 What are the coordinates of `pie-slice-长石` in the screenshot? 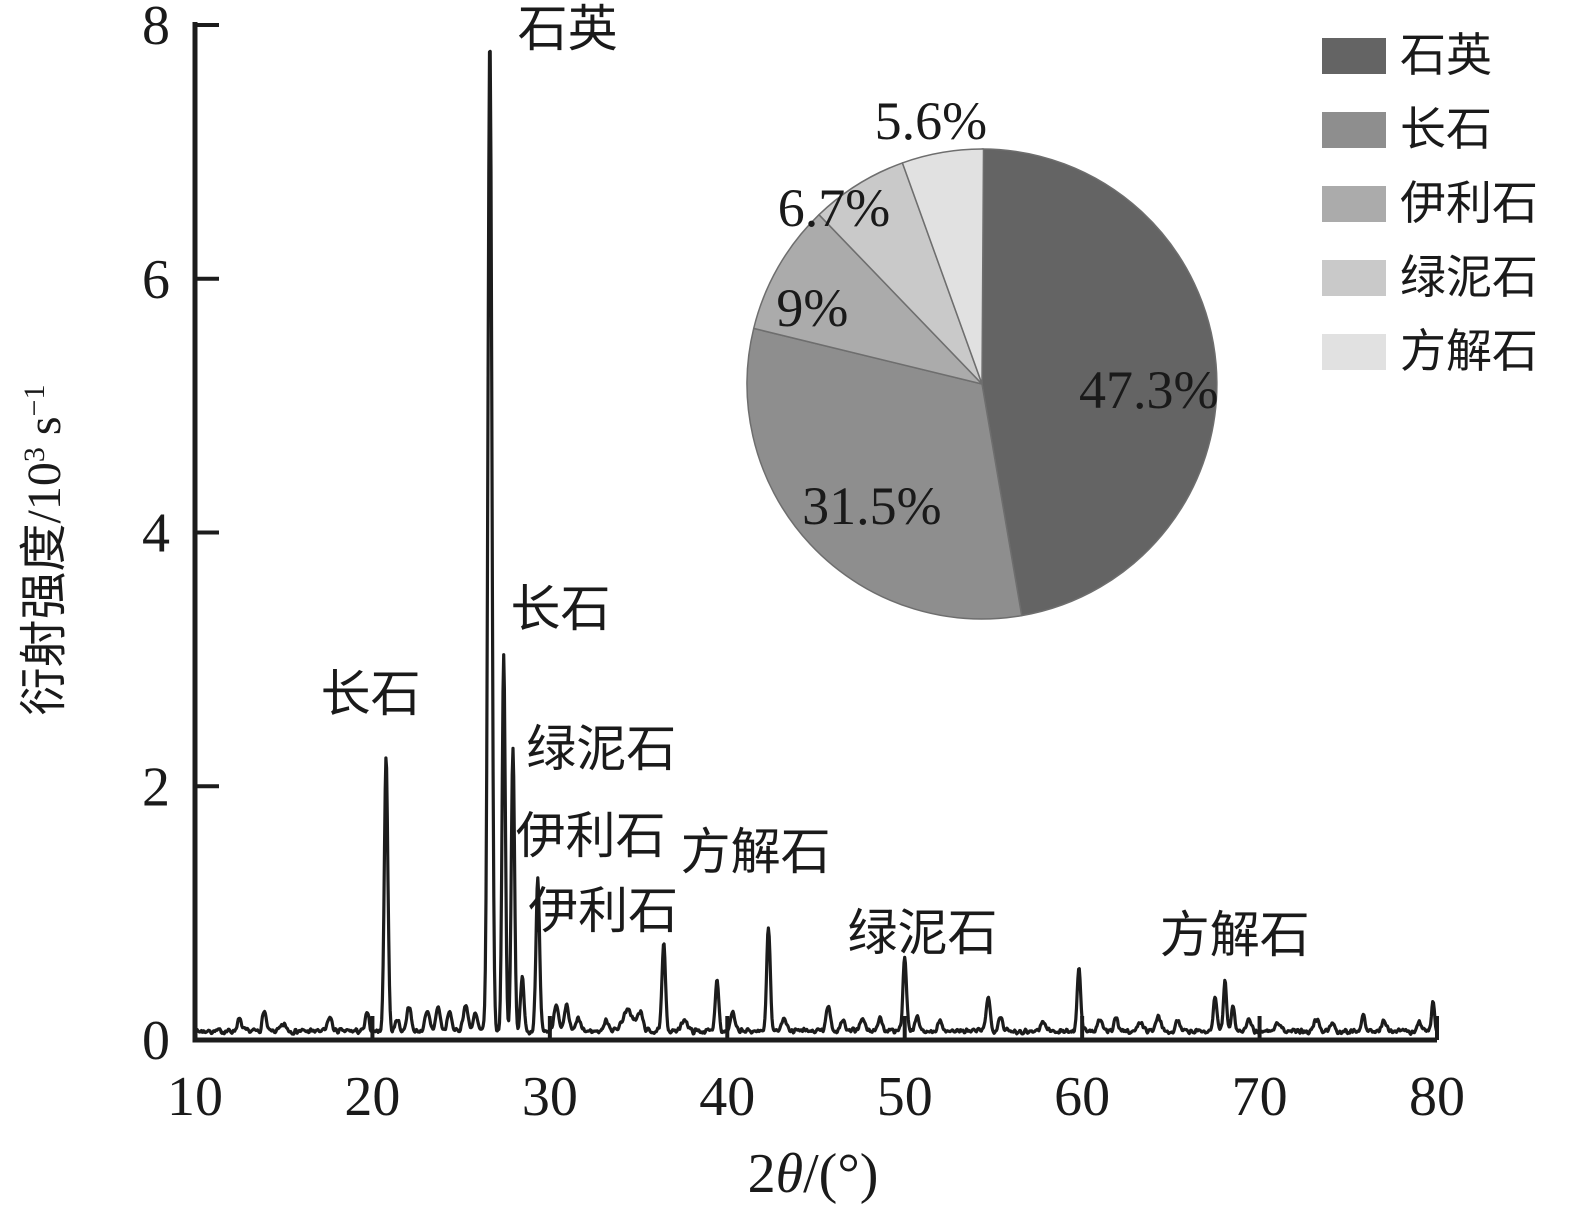 It's located at (884, 473).